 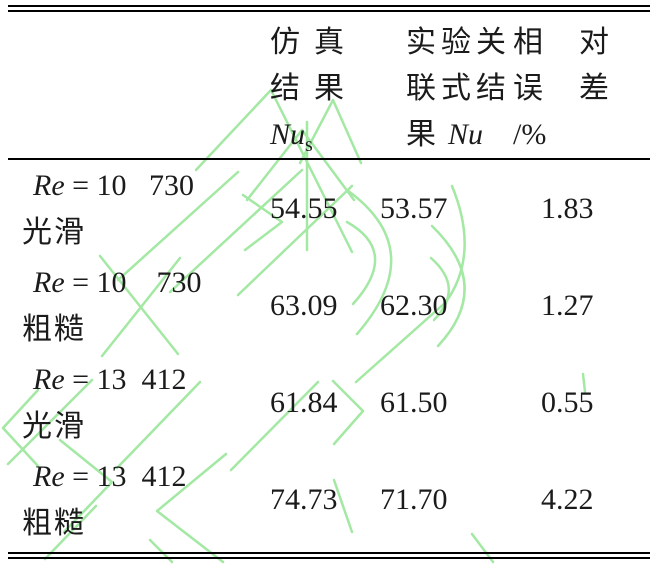 What do you see at coordinates (329, 159) in the screenshot?
I see `table-header-rule` at bounding box center [329, 159].